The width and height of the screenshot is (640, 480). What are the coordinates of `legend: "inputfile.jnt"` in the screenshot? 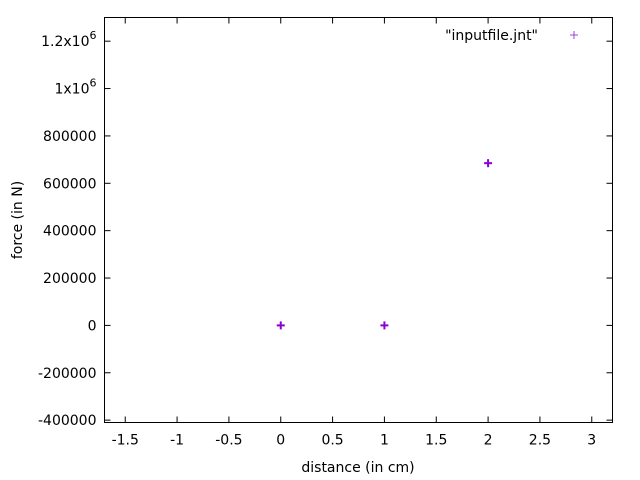 It's located at (511, 36).